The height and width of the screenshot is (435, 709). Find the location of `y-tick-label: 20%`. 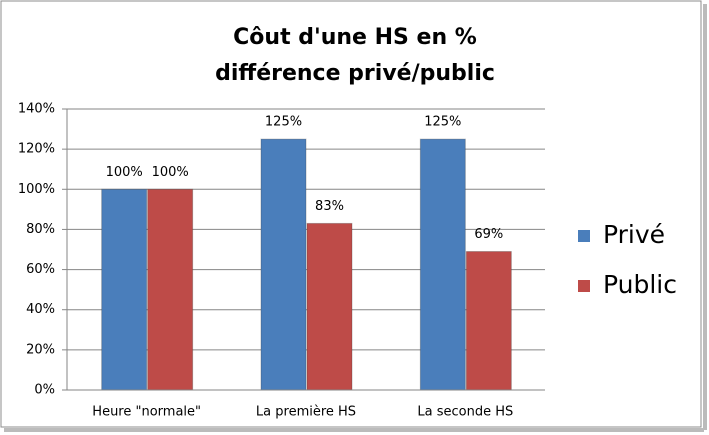

y-tick-label: 20% is located at coordinates (40, 349).